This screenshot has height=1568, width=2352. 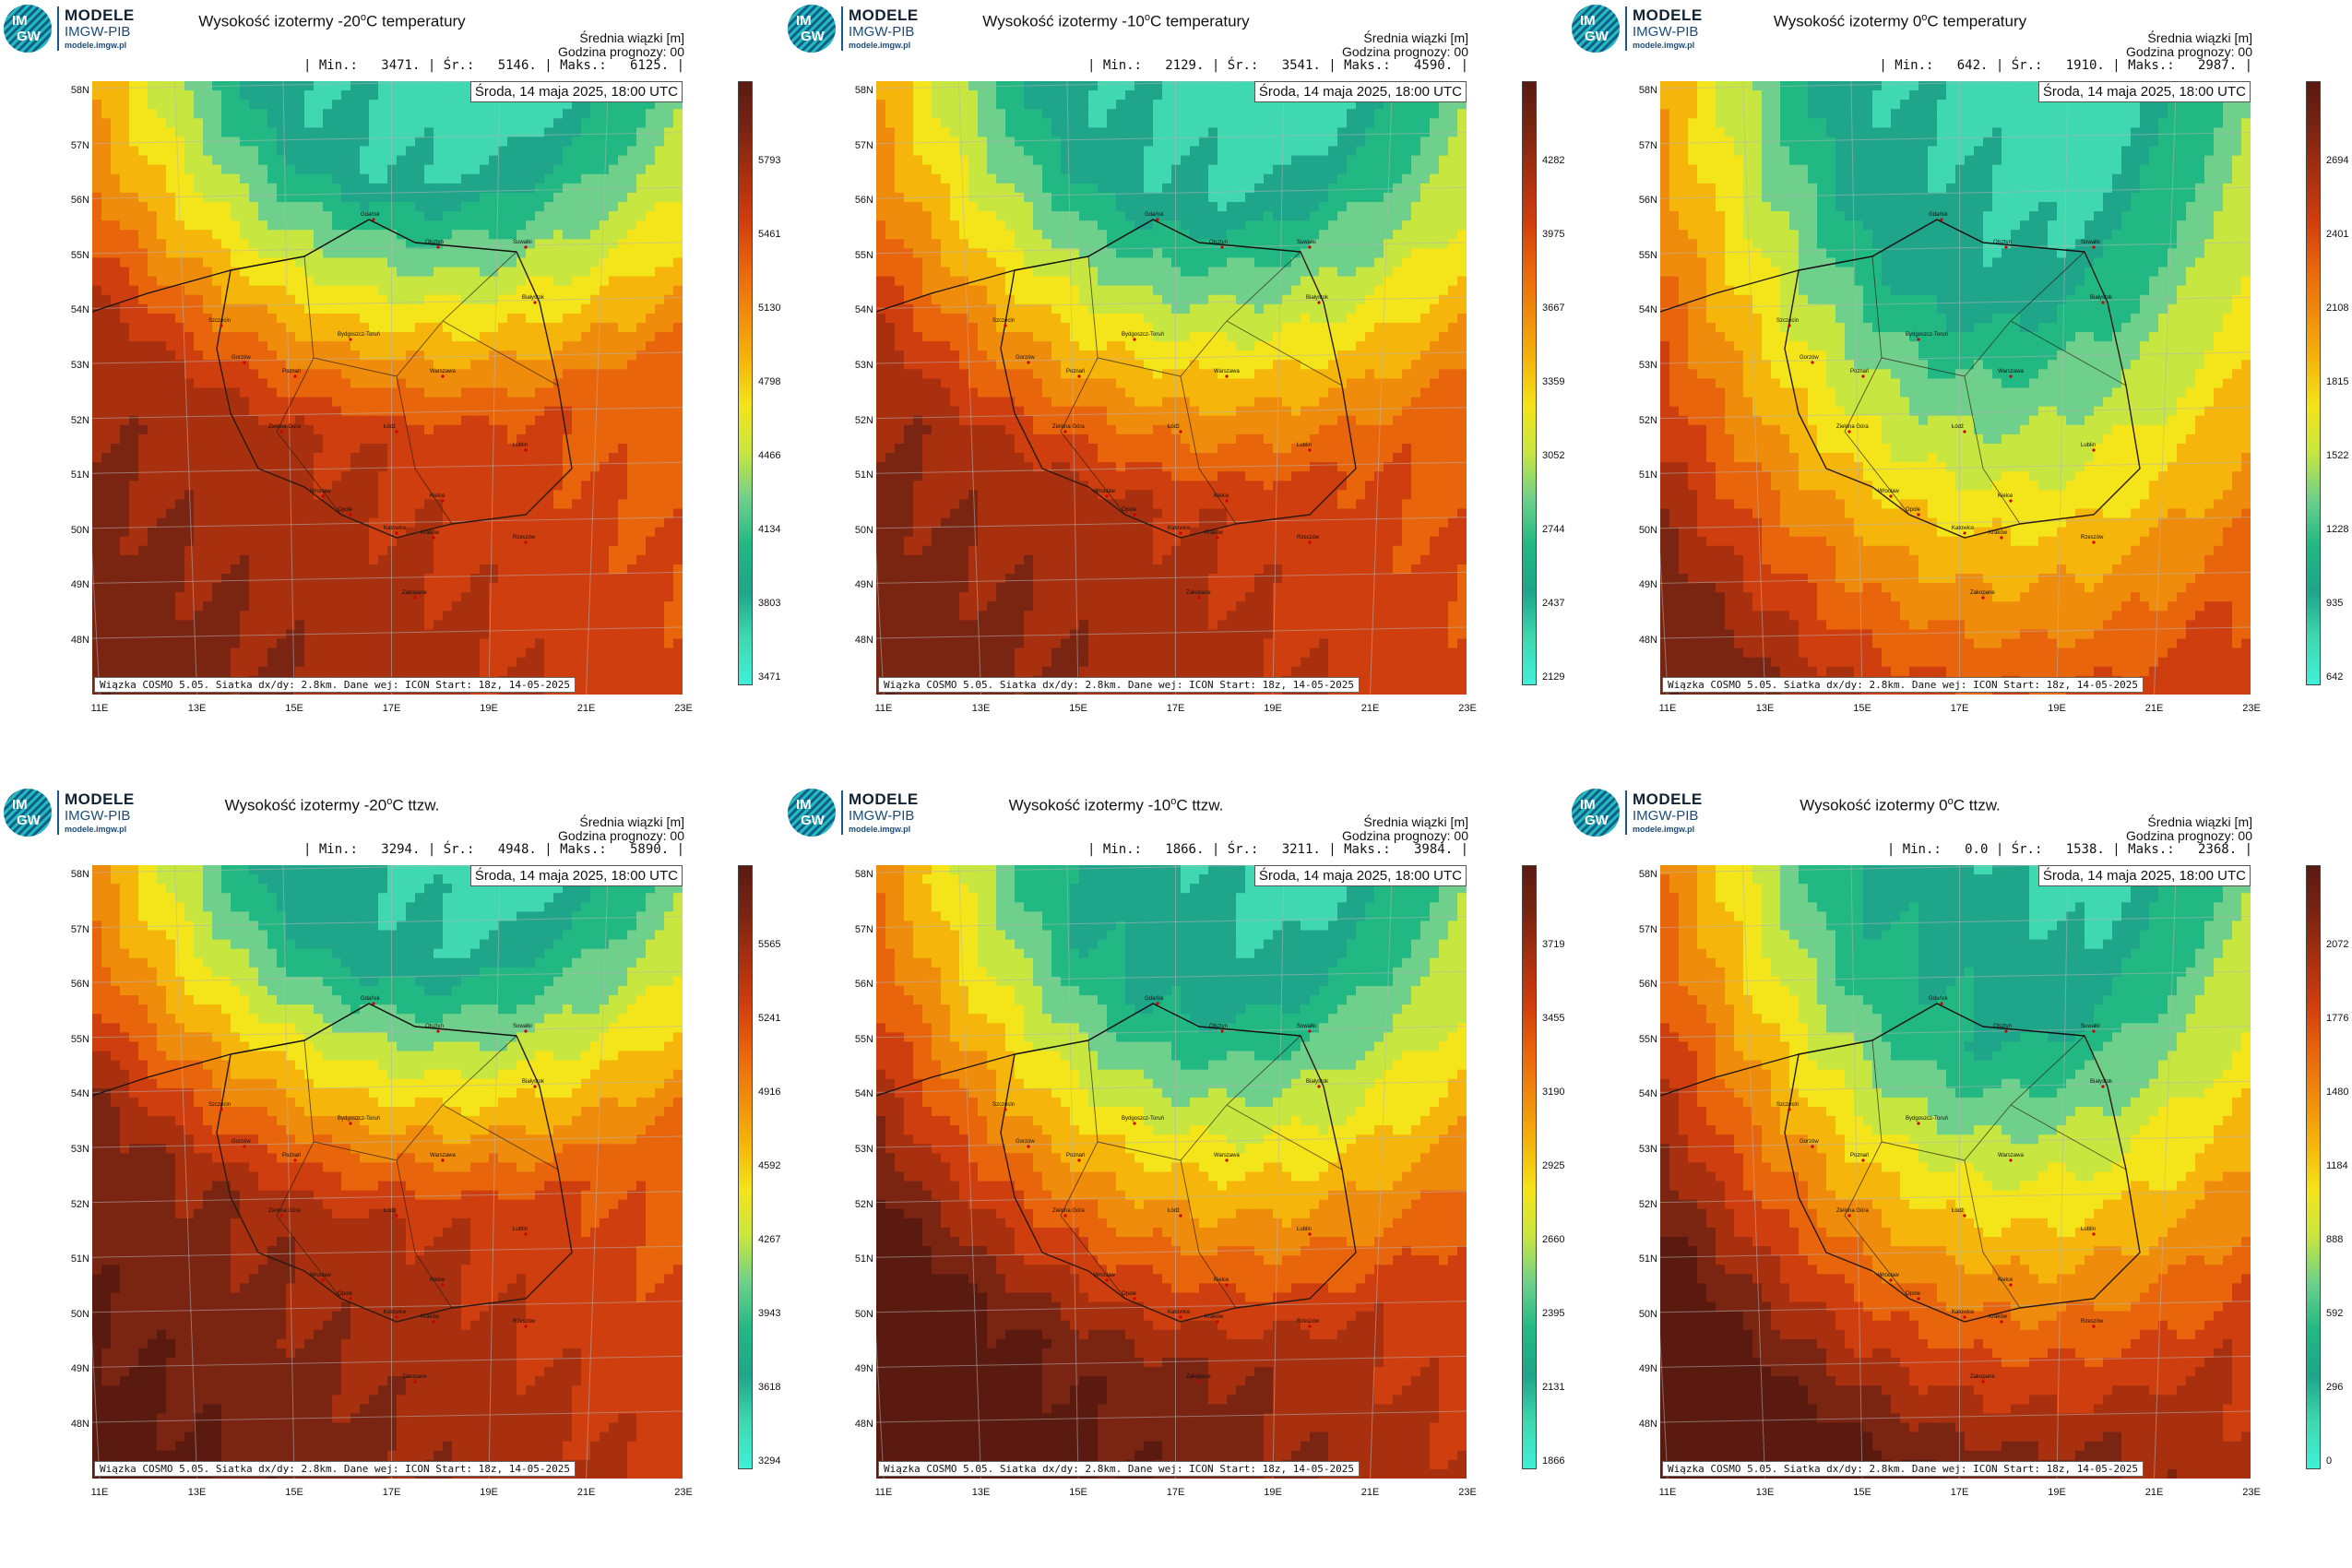 What do you see at coordinates (769, 455) in the screenshot?
I see `colorbar-tick: 4466` at bounding box center [769, 455].